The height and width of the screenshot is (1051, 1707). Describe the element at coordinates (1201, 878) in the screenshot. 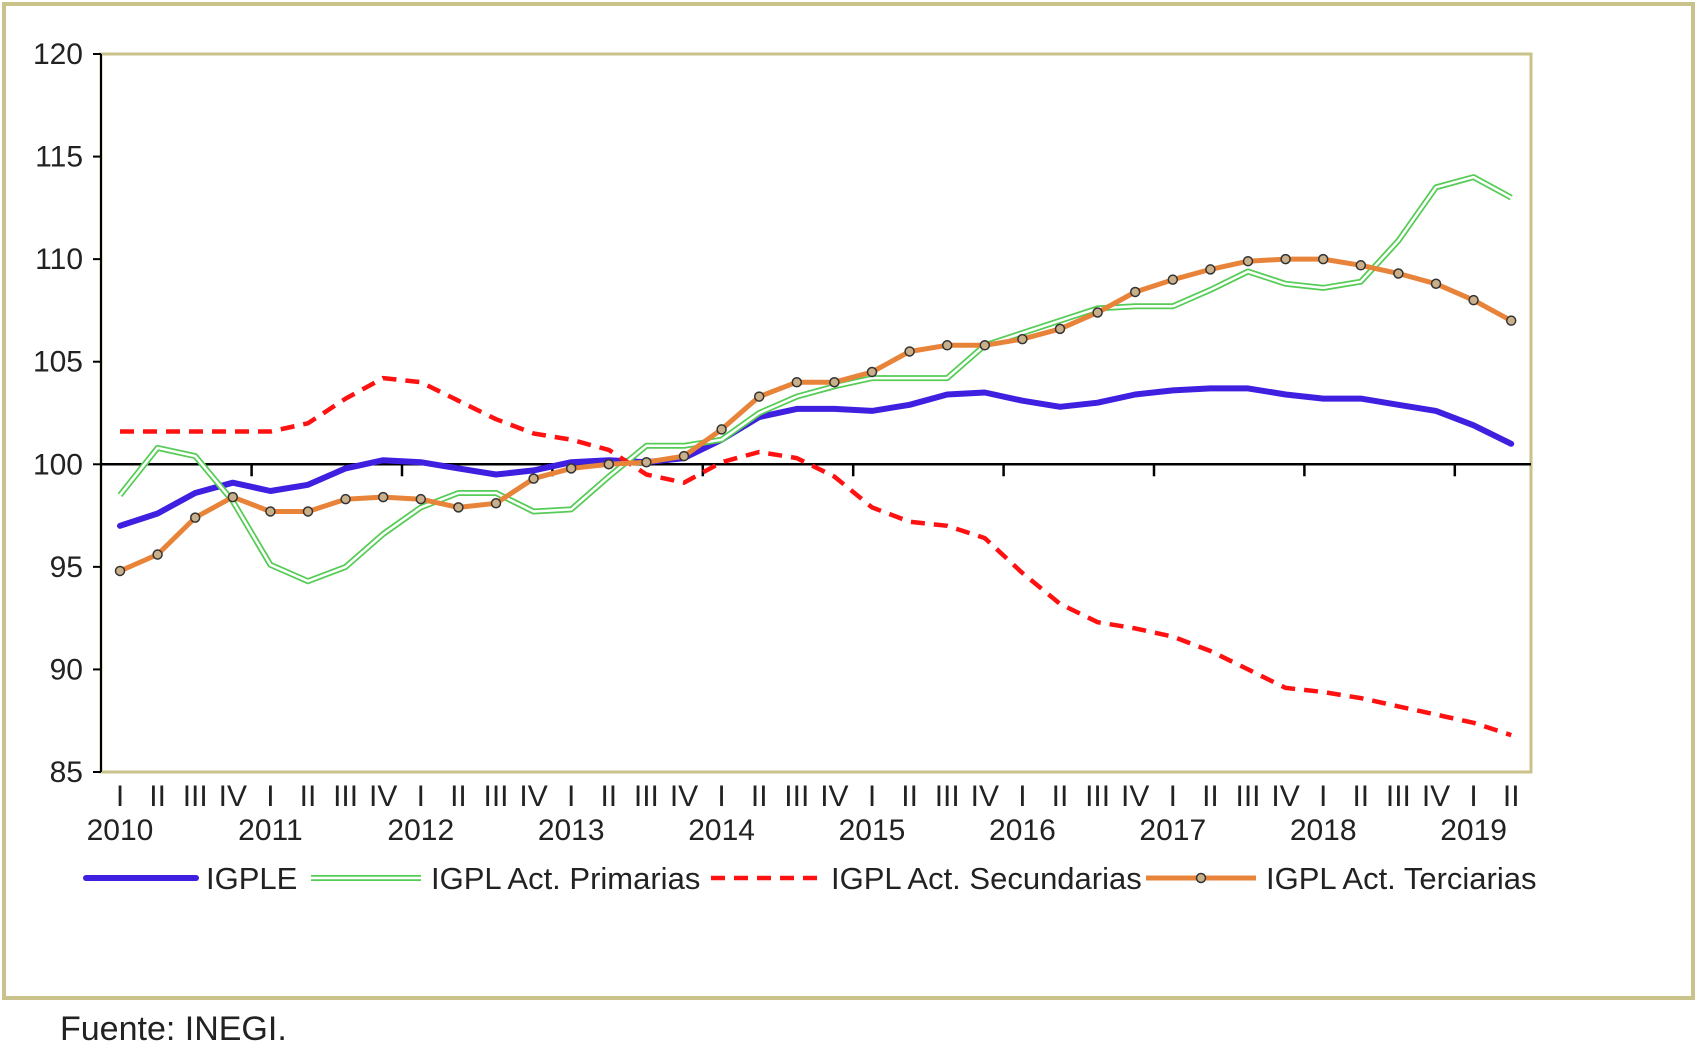

I see `legend-marker` at that location.